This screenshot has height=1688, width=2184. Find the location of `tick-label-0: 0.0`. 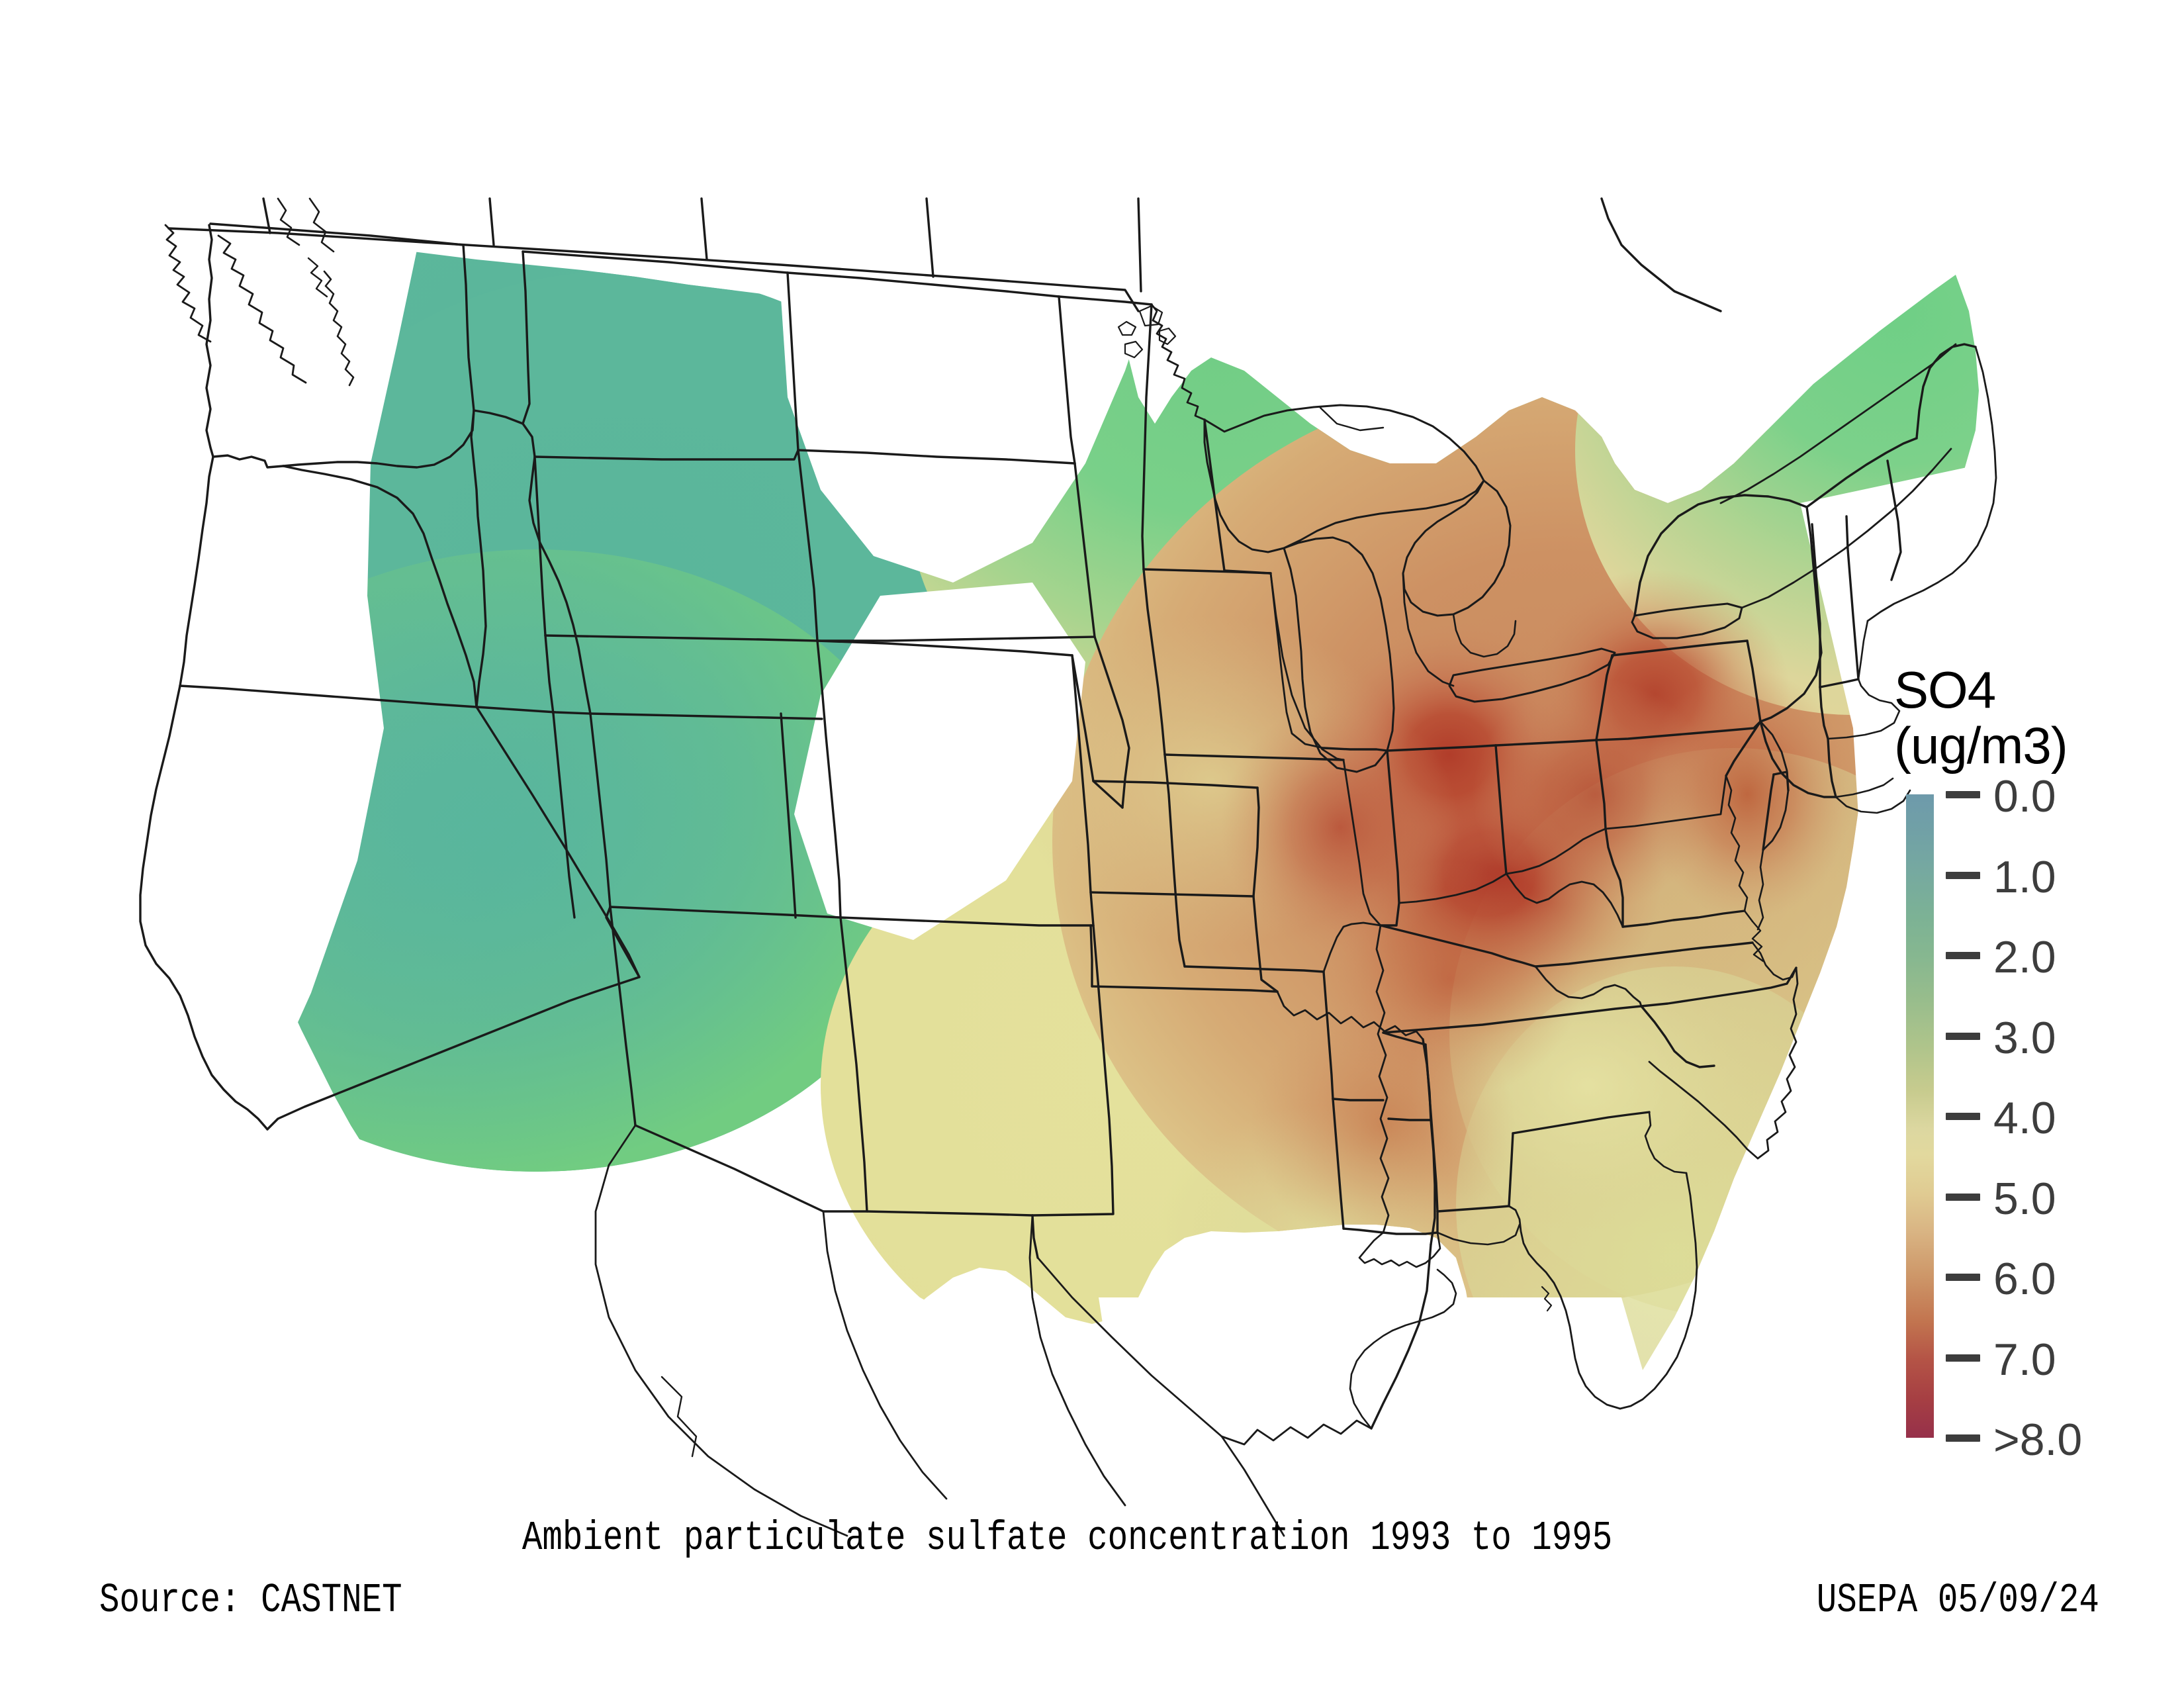

tick-label-0: 0.0 is located at coordinates (2025, 796).